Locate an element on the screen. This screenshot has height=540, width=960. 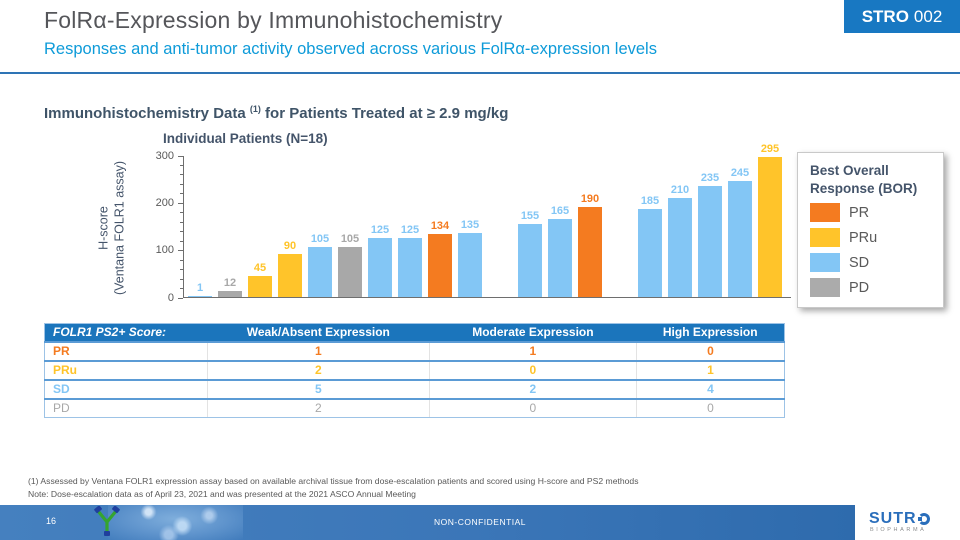
y-tick-label: 100 is located at coordinates (164, 250).